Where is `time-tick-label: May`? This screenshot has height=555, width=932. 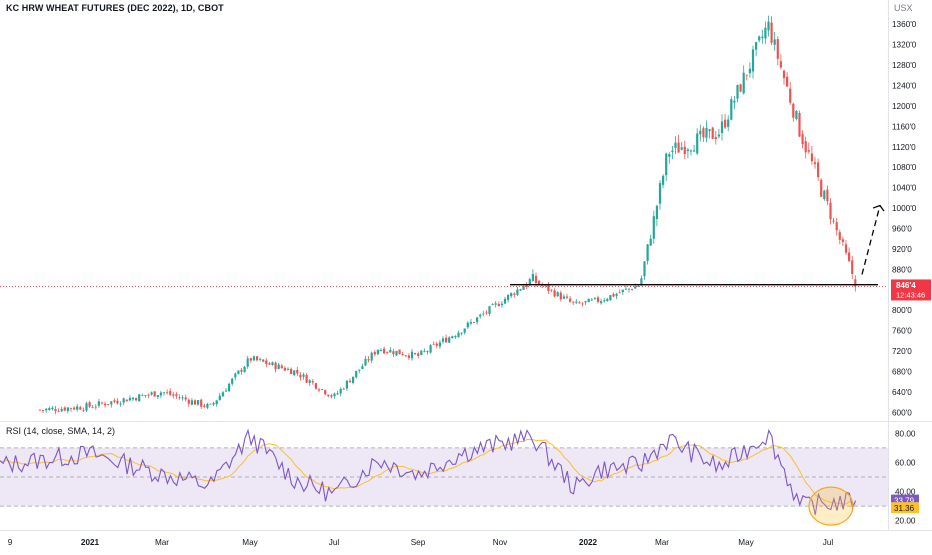 time-tick-label: May is located at coordinates (746, 542).